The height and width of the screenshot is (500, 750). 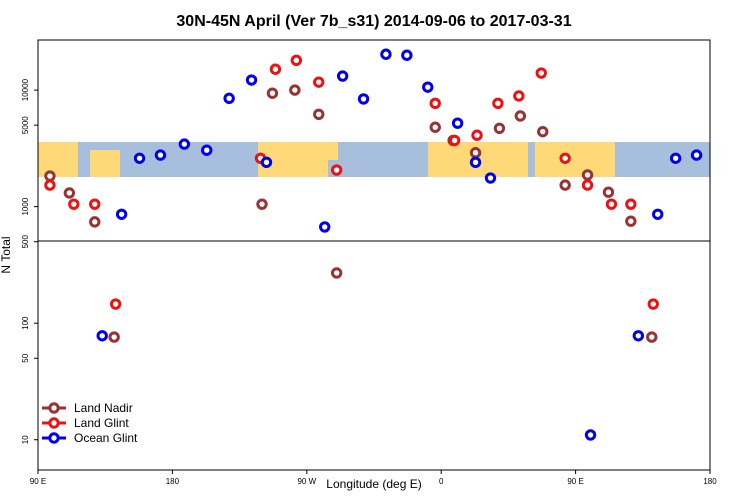 What do you see at coordinates (25, 242) in the screenshot?
I see `y-tick-label: 500` at bounding box center [25, 242].